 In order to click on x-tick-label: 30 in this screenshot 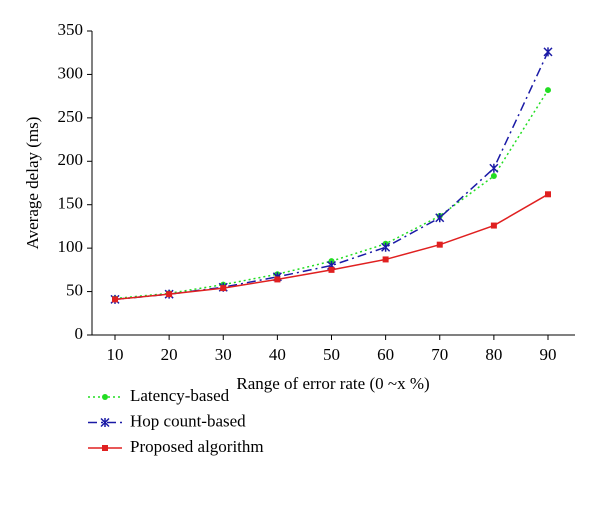, I will do `click(223, 354)`.